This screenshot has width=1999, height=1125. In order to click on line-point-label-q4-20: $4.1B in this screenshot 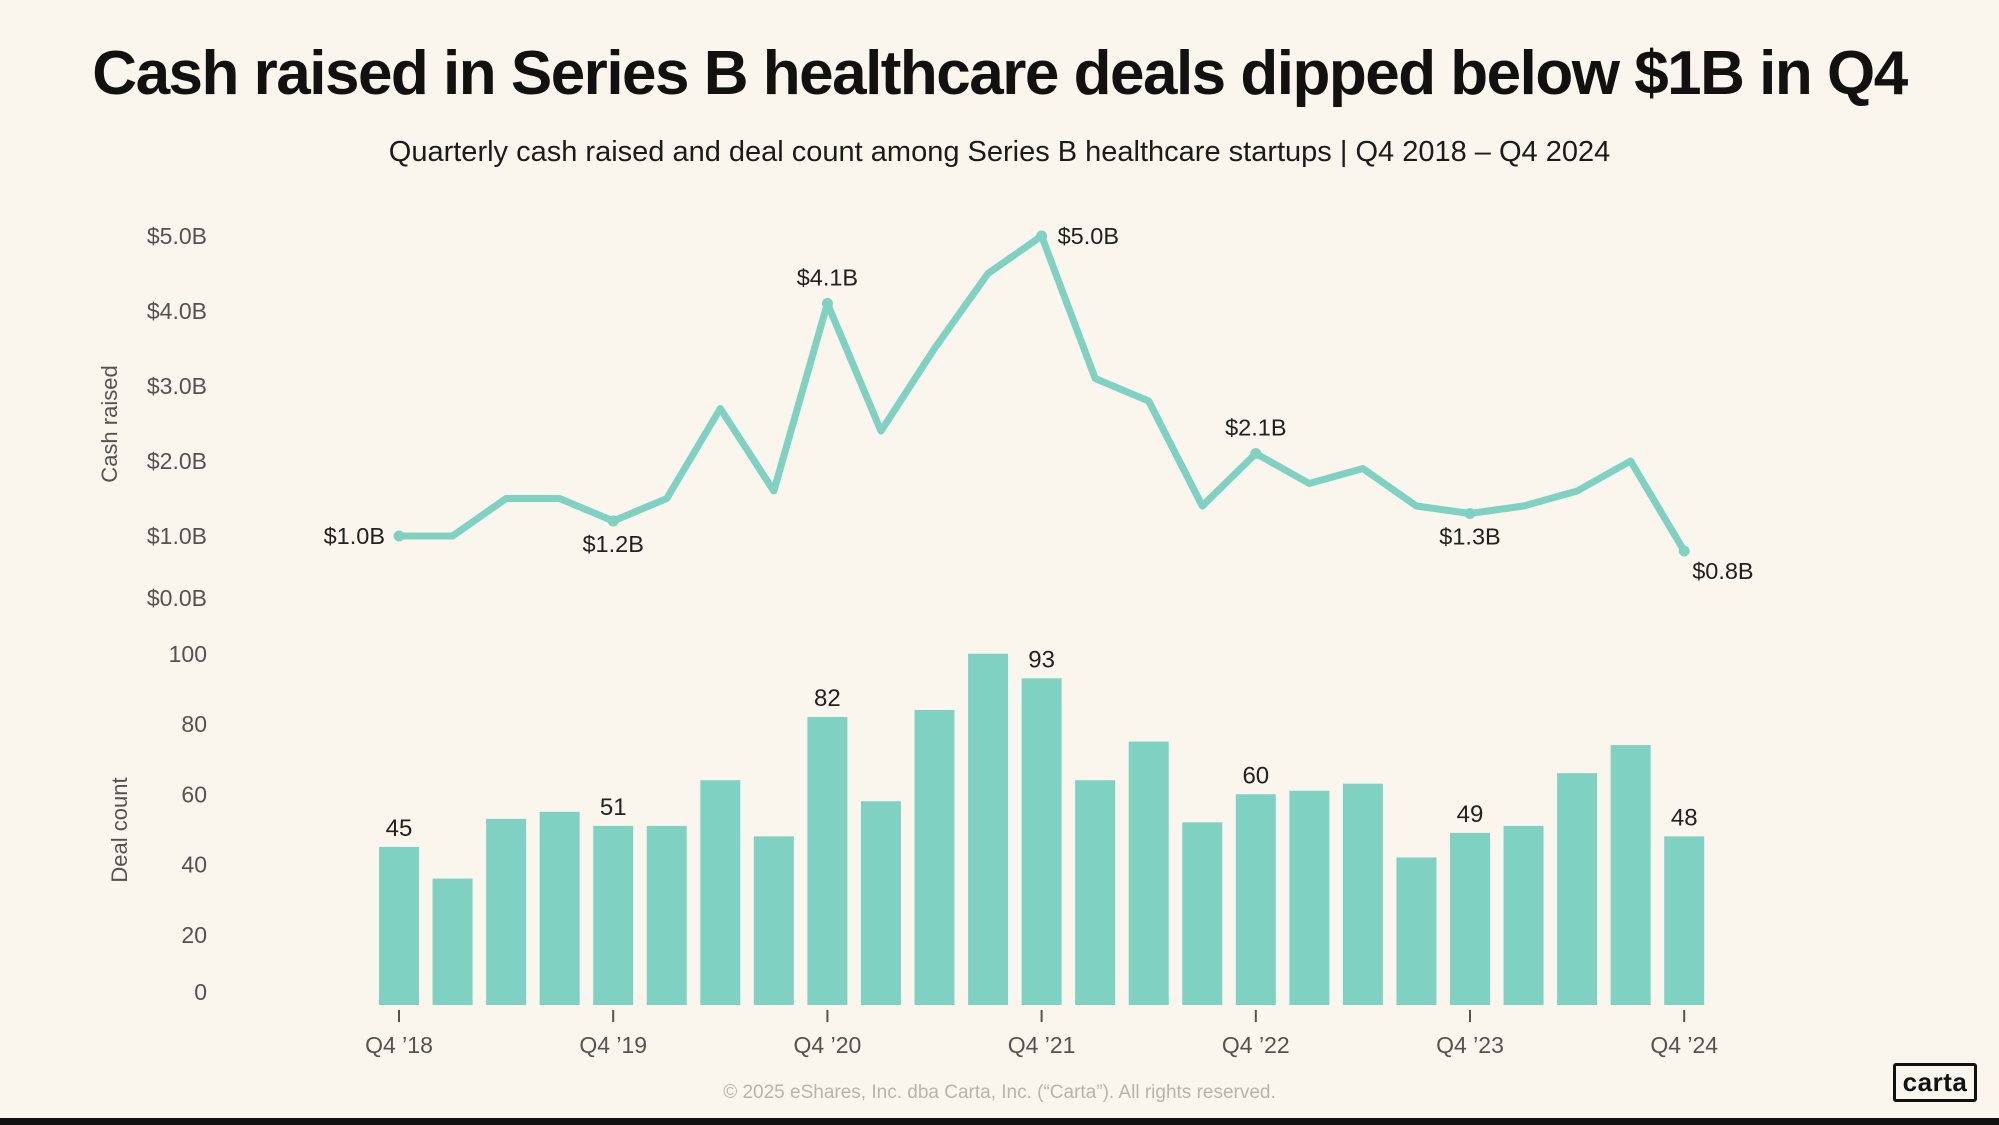, I will do `click(827, 278)`.